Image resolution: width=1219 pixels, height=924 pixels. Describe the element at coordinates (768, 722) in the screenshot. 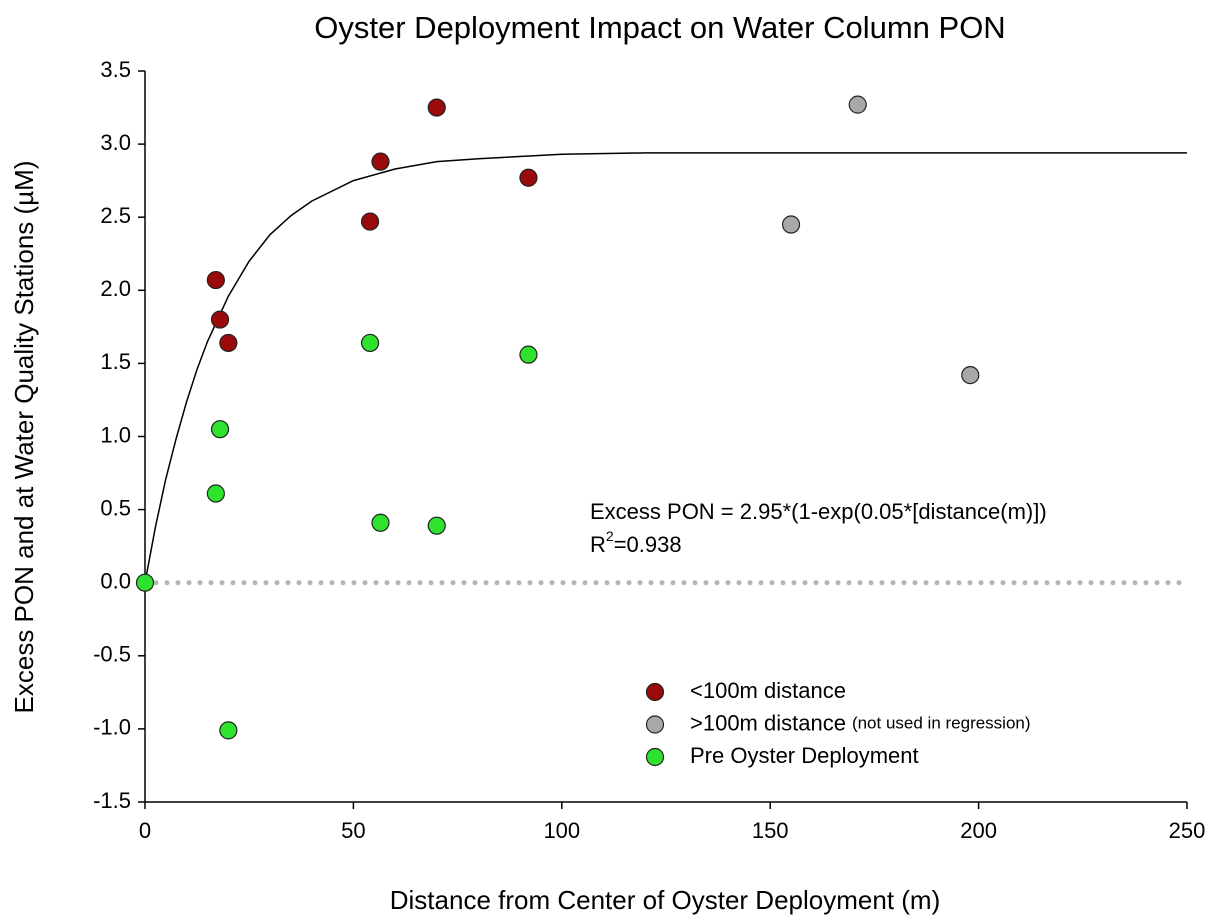

I see `legend-name: >100m distance` at that location.